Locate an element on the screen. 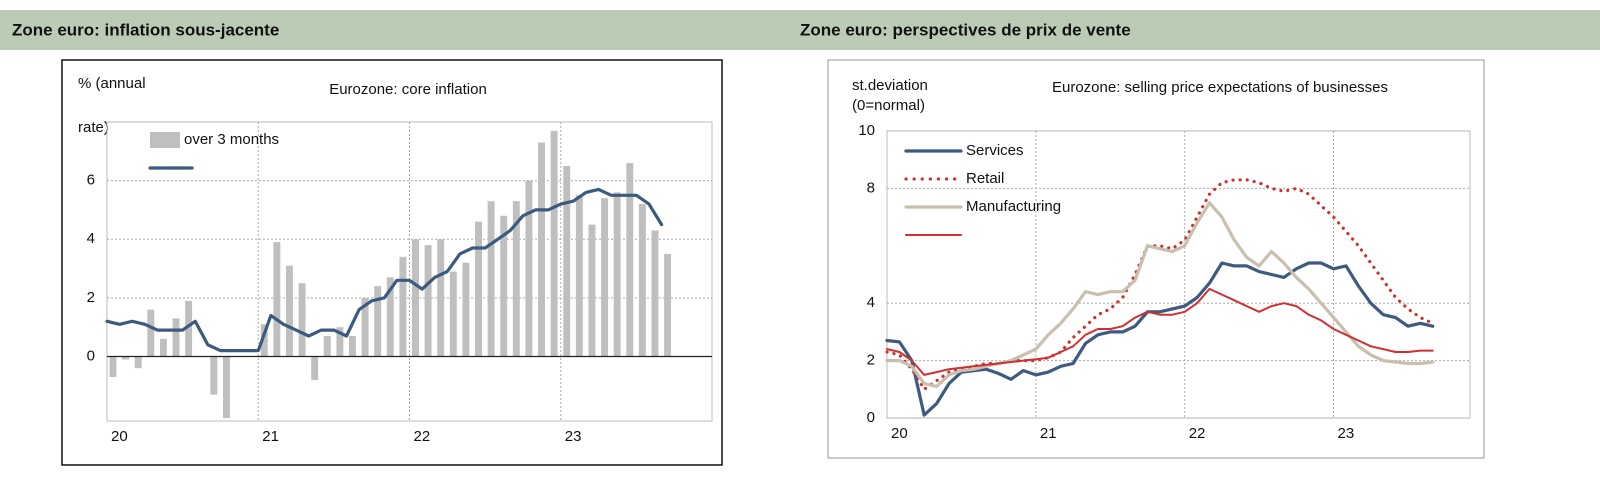 This screenshot has width=1600, height=496. chart-title: Eurozone: core inflation is located at coordinates (408, 89).